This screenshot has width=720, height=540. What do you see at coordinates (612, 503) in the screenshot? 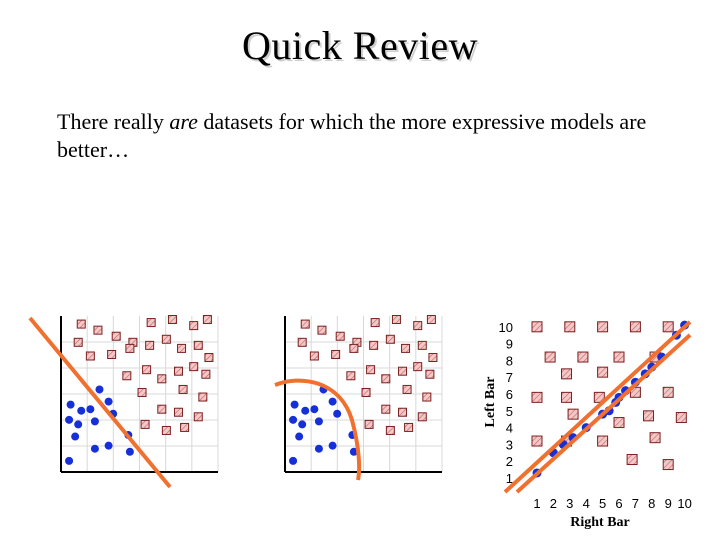
I see `chart3-x-tick-labels: 1 2 3 4 5 6 7 8 9 10` at bounding box center [612, 503].